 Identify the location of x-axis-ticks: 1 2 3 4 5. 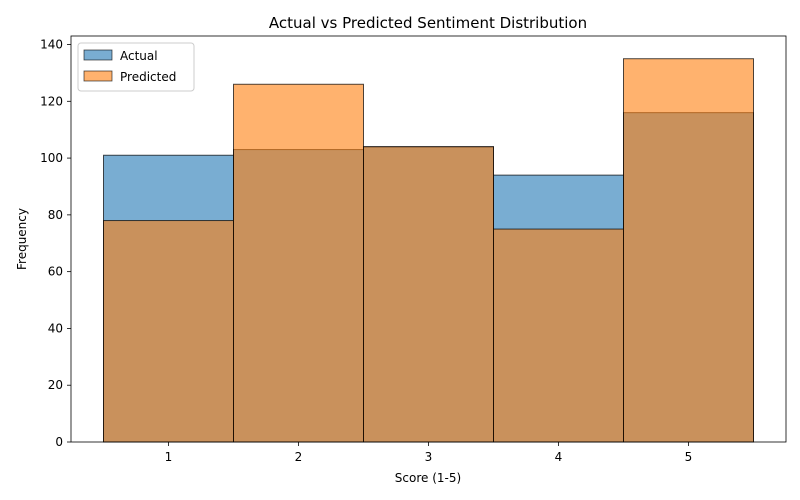
(429, 453).